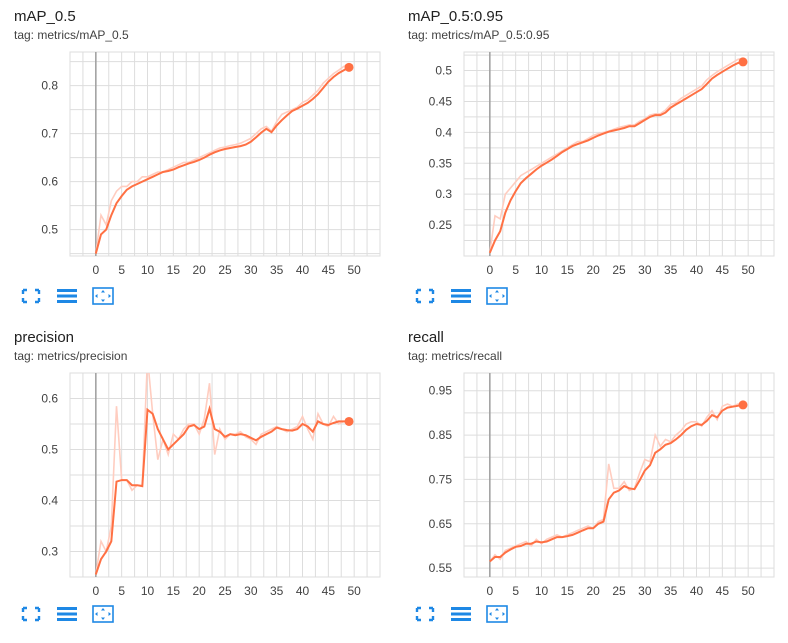 The height and width of the screenshot is (643, 788). What do you see at coordinates (456, 16) in the screenshot?
I see `chart-title: mAP_0.5:0.95` at bounding box center [456, 16].